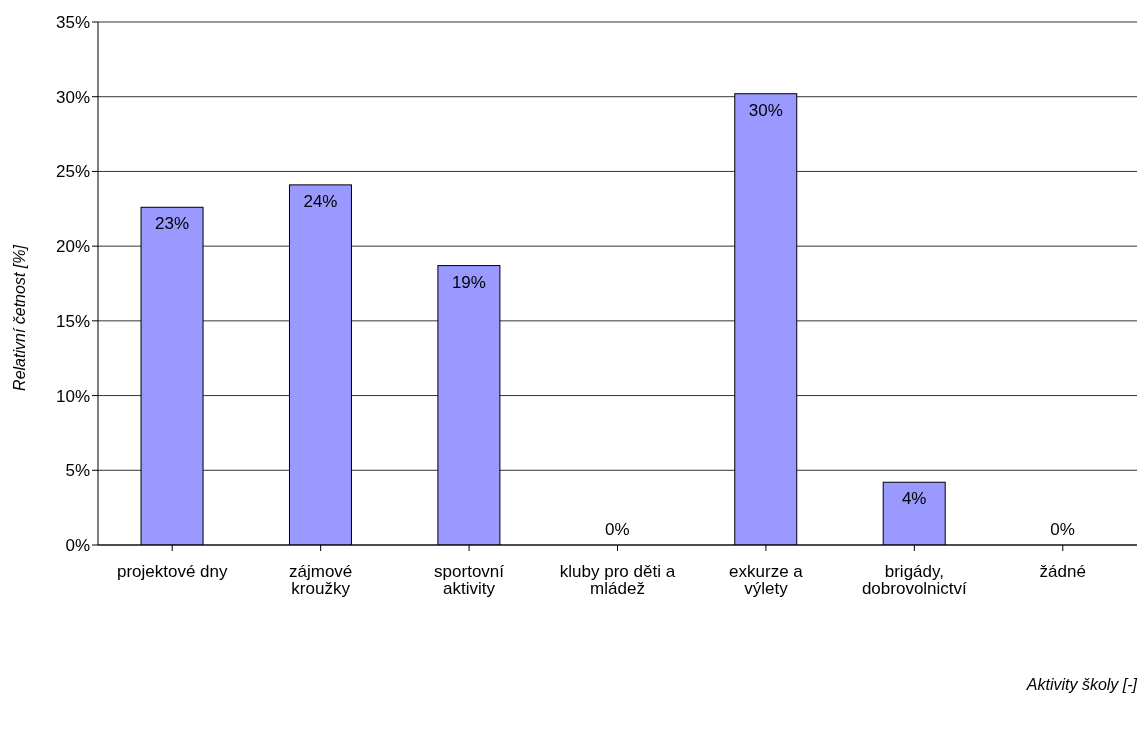  I want to click on y-tick-label: 5%, so click(77, 471).